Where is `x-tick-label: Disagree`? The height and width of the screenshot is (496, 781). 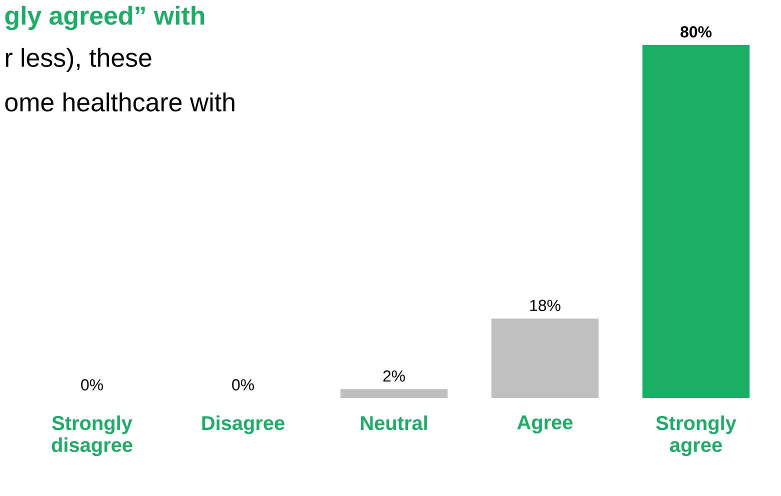 x-tick-label: Disagree is located at coordinates (243, 425).